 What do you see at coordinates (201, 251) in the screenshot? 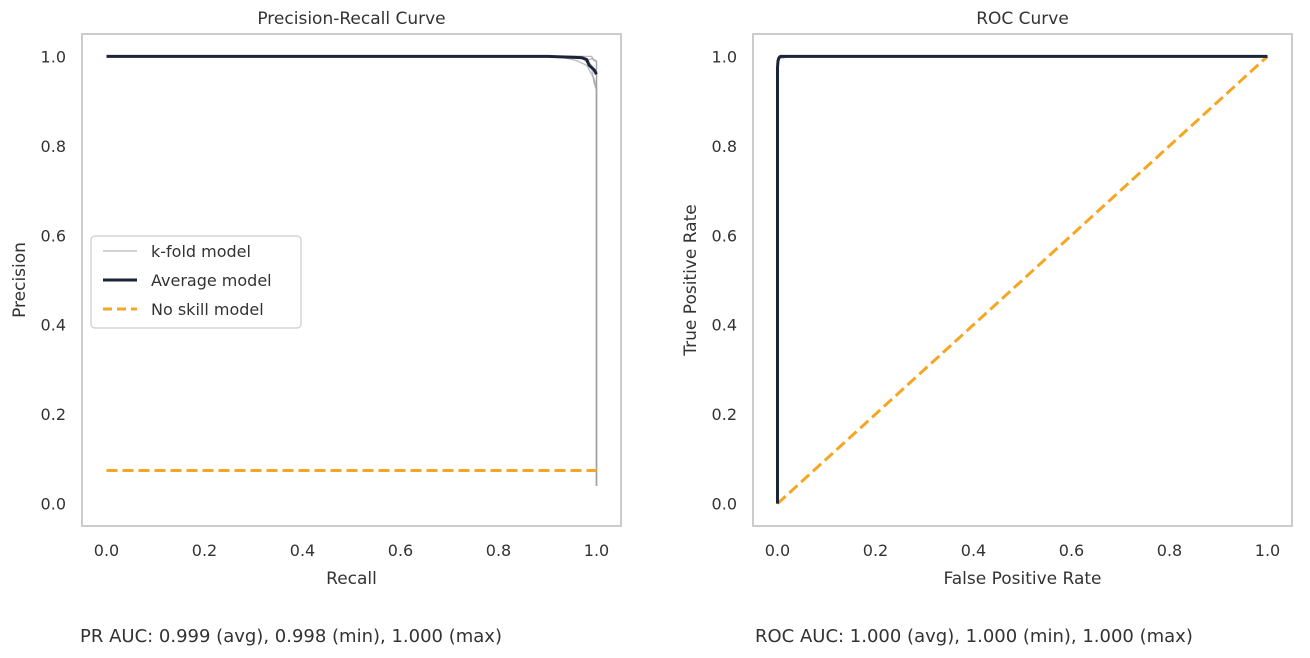
I see `pr-legend-label-k-fold-model: k-fold model` at bounding box center [201, 251].